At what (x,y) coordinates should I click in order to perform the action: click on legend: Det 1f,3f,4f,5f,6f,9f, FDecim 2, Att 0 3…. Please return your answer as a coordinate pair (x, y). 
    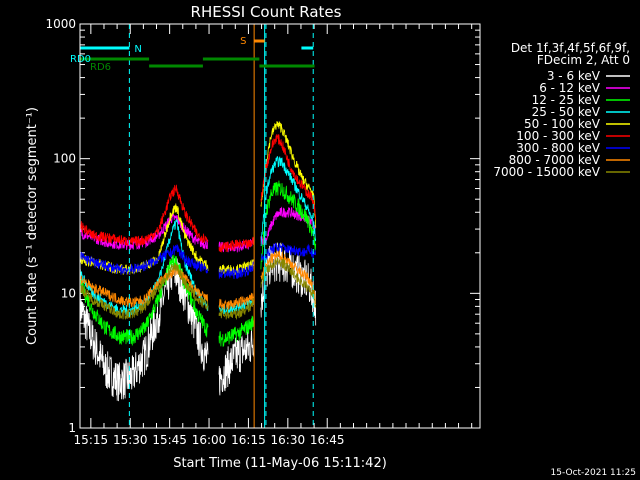
    Looking at the image, I should click on (561, 110).